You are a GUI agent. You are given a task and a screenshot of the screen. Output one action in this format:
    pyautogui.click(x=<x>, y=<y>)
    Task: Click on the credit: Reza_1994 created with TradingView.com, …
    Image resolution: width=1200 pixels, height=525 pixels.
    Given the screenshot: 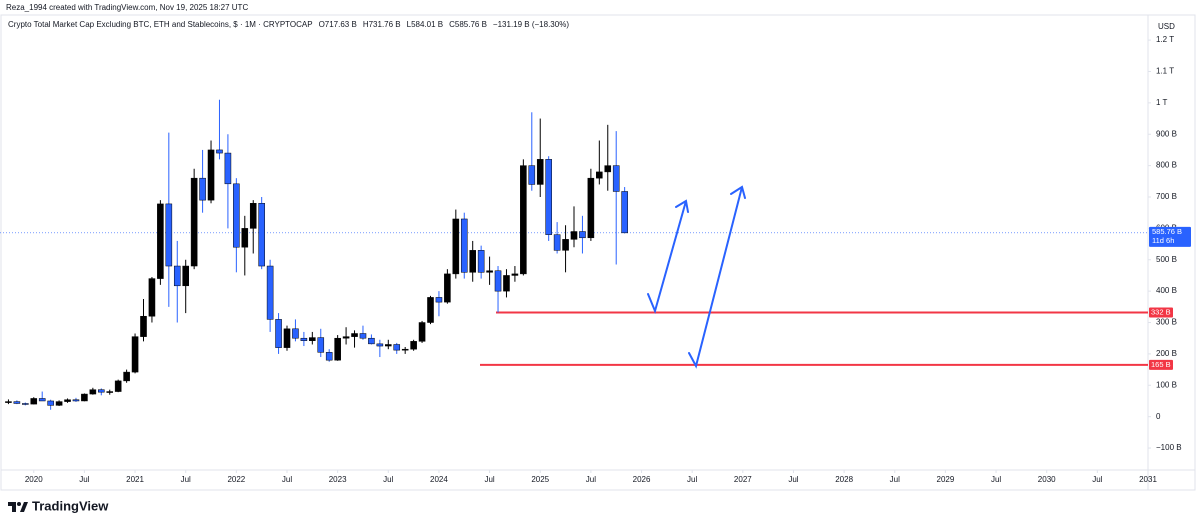 What is the action you would take?
    pyautogui.click(x=127, y=7)
    